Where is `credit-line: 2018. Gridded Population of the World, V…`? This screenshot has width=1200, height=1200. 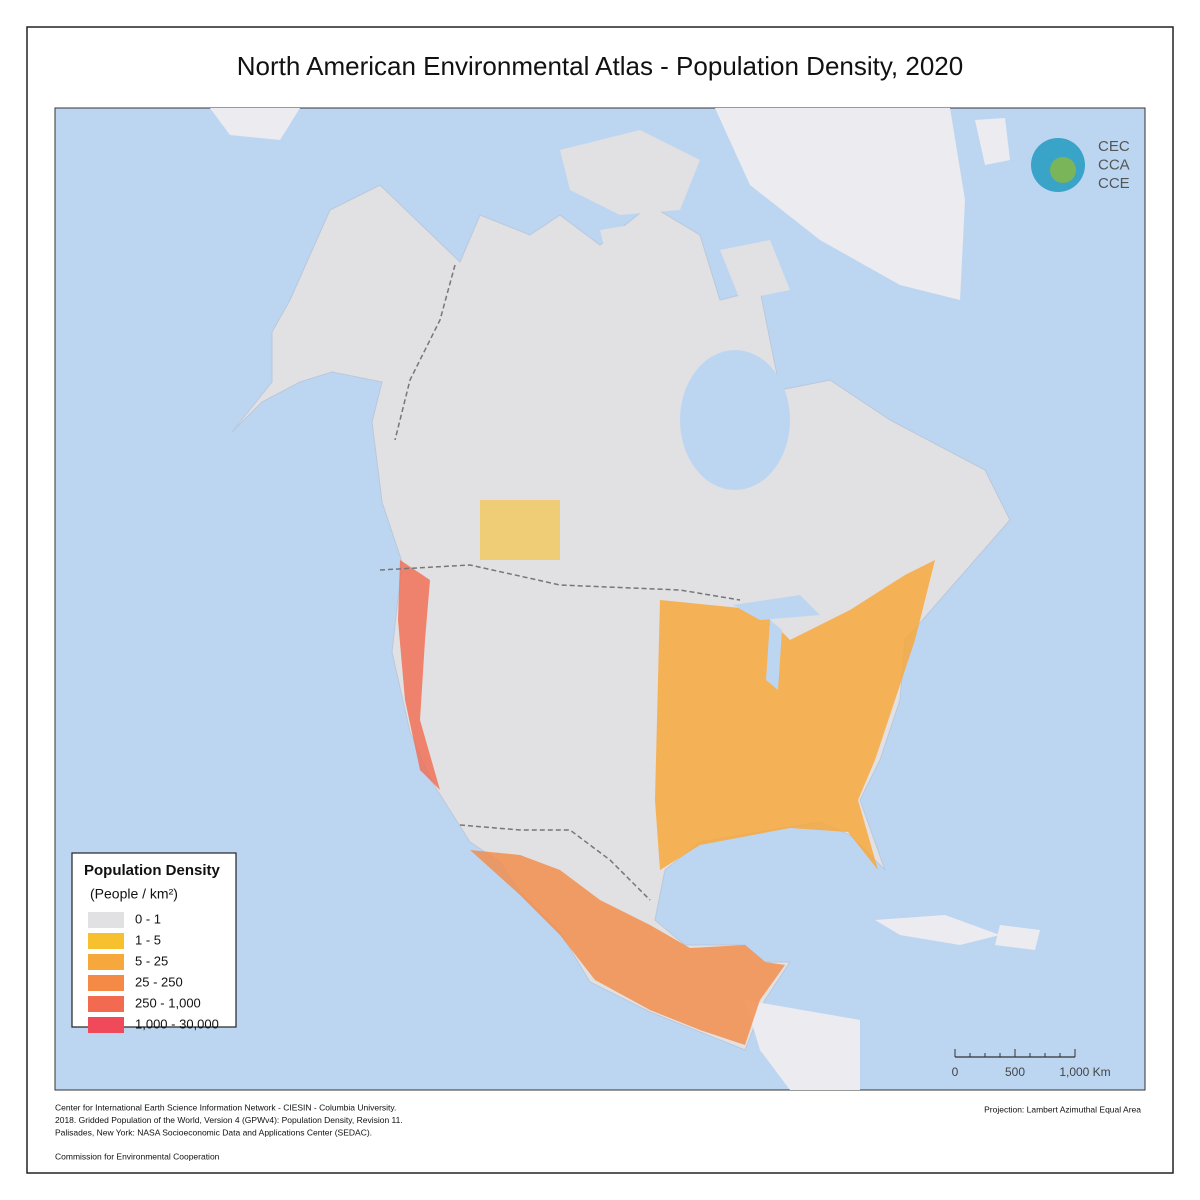 credit-line: 2018. Gridded Population of the World, V… is located at coordinates (229, 1120).